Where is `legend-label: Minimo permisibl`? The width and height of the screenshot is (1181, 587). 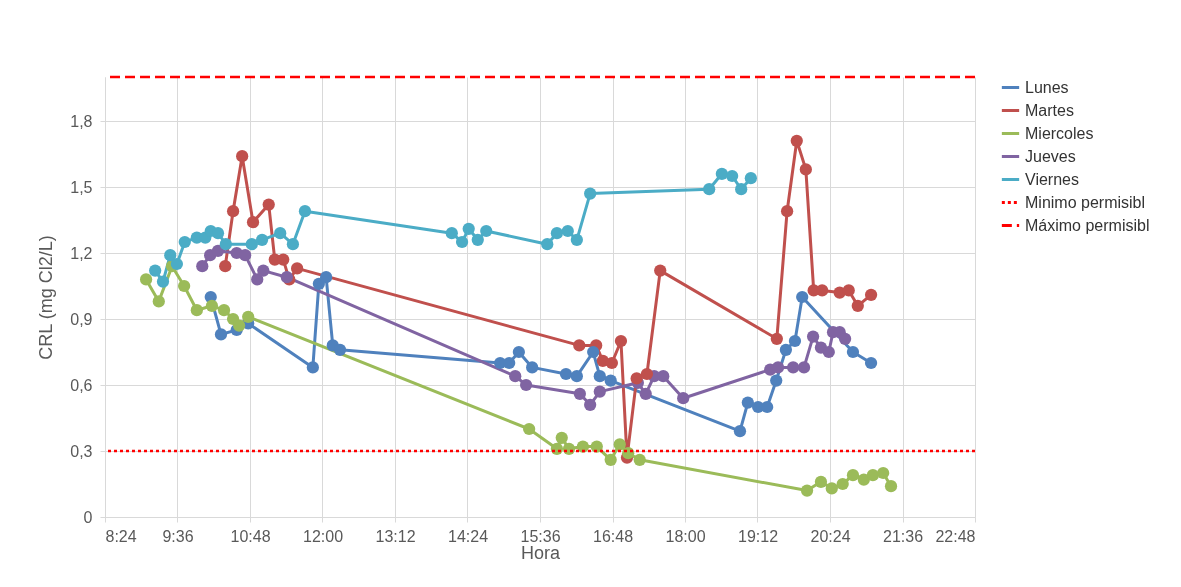
legend-label: Minimo permisibl is located at coordinates (1085, 202).